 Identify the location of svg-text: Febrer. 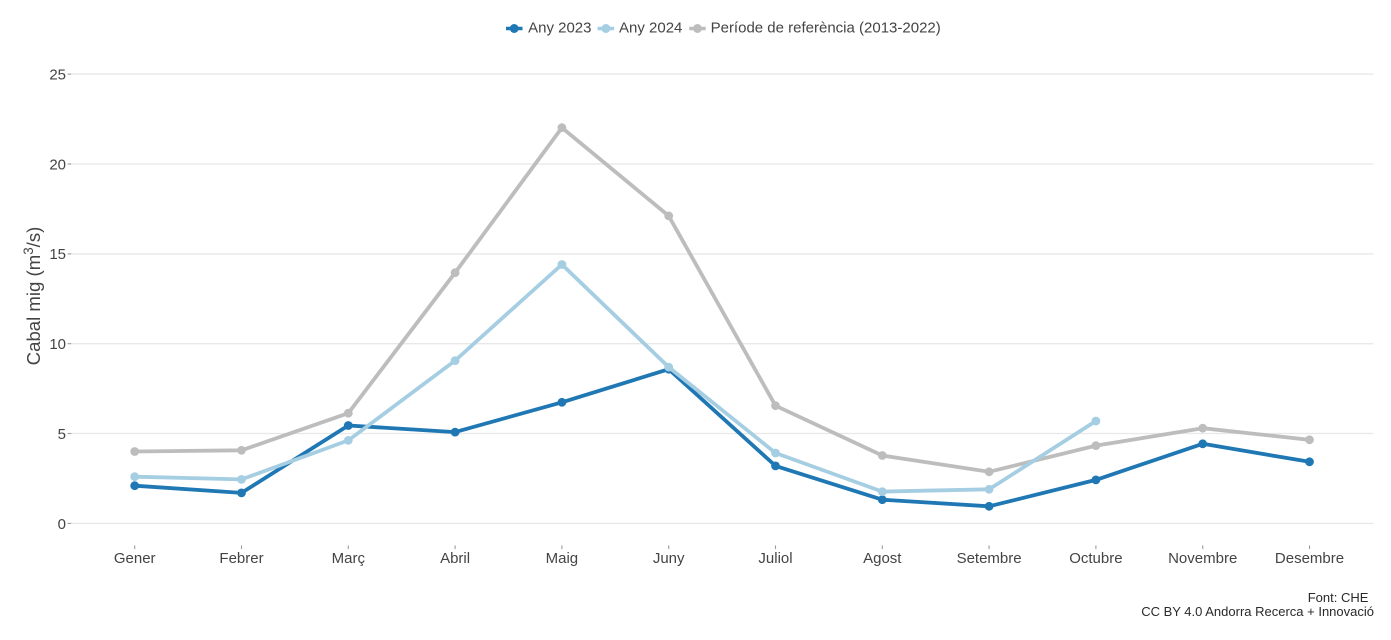
(241, 558).